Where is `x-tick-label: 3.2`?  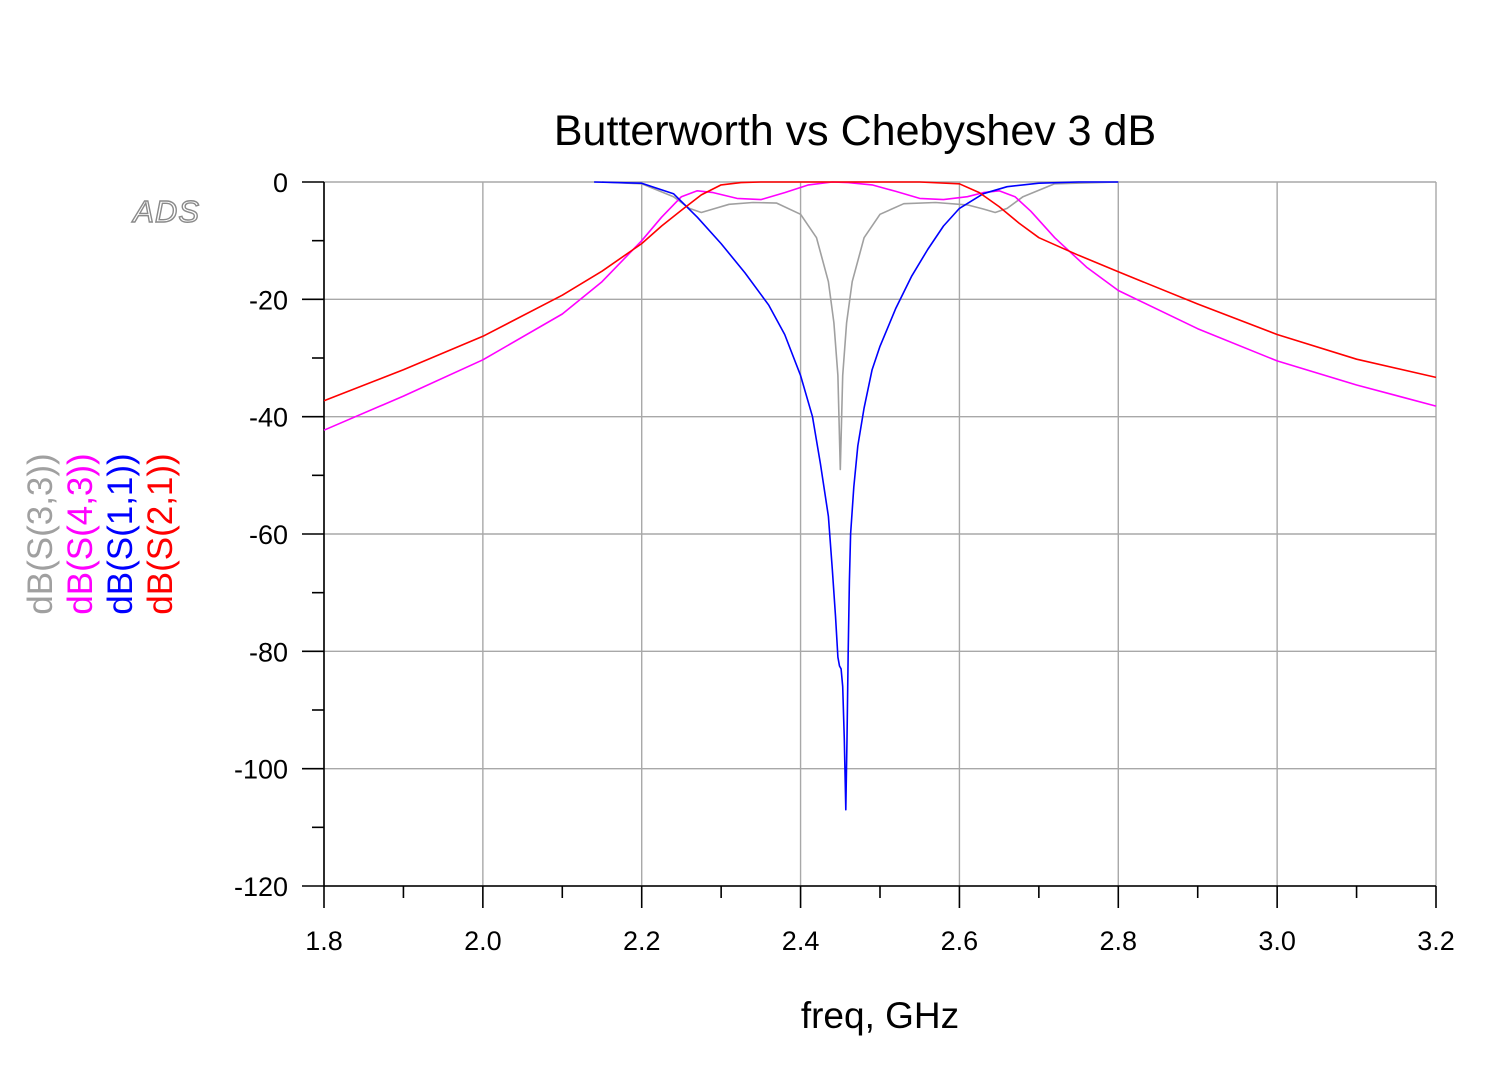 x-tick-label: 3.2 is located at coordinates (1436, 941).